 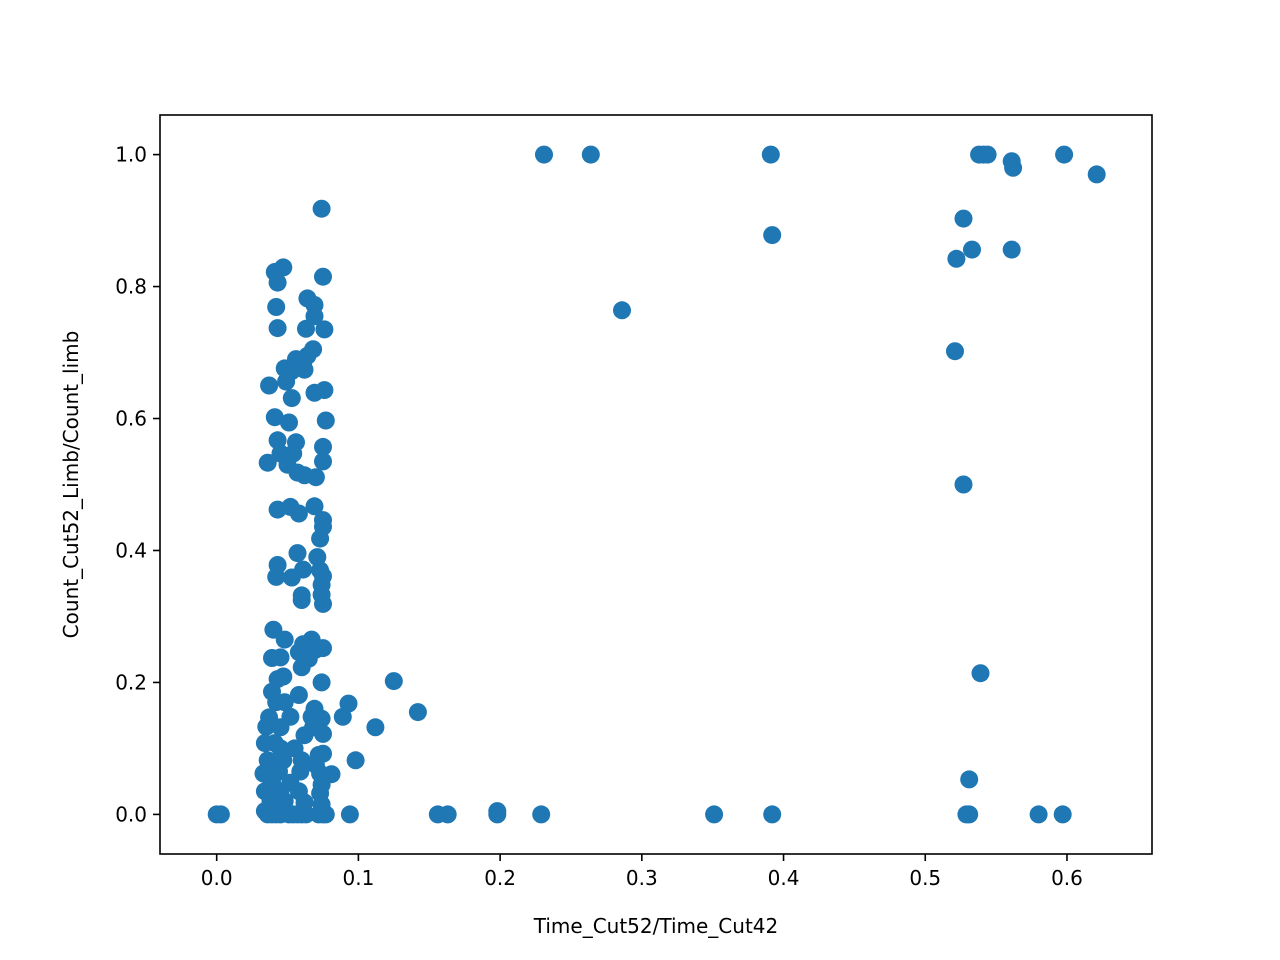 I want to click on x-tick-label: 0.0, so click(x=217, y=878).